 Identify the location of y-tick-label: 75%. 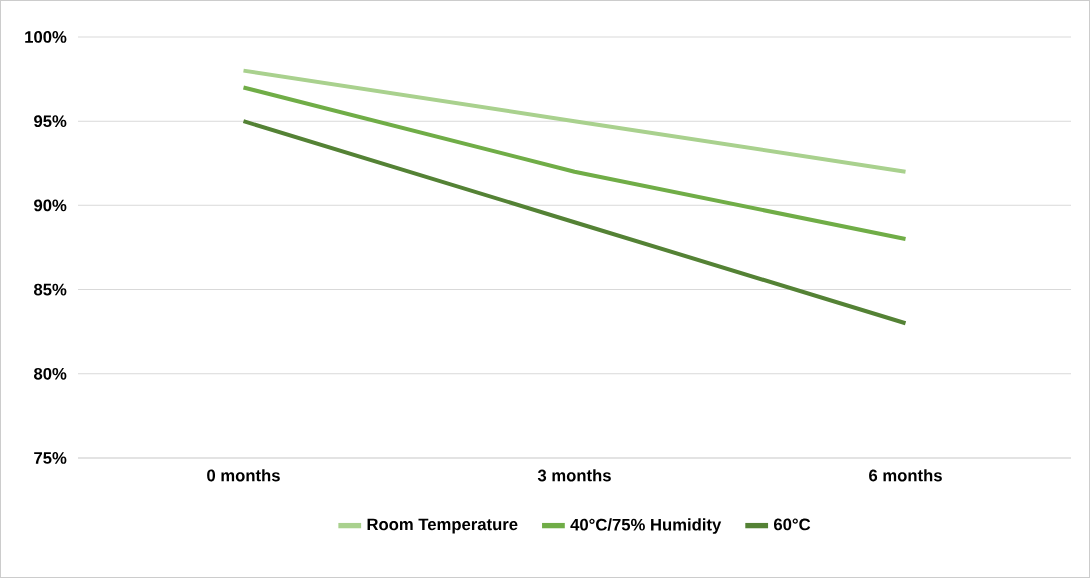
(50, 458).